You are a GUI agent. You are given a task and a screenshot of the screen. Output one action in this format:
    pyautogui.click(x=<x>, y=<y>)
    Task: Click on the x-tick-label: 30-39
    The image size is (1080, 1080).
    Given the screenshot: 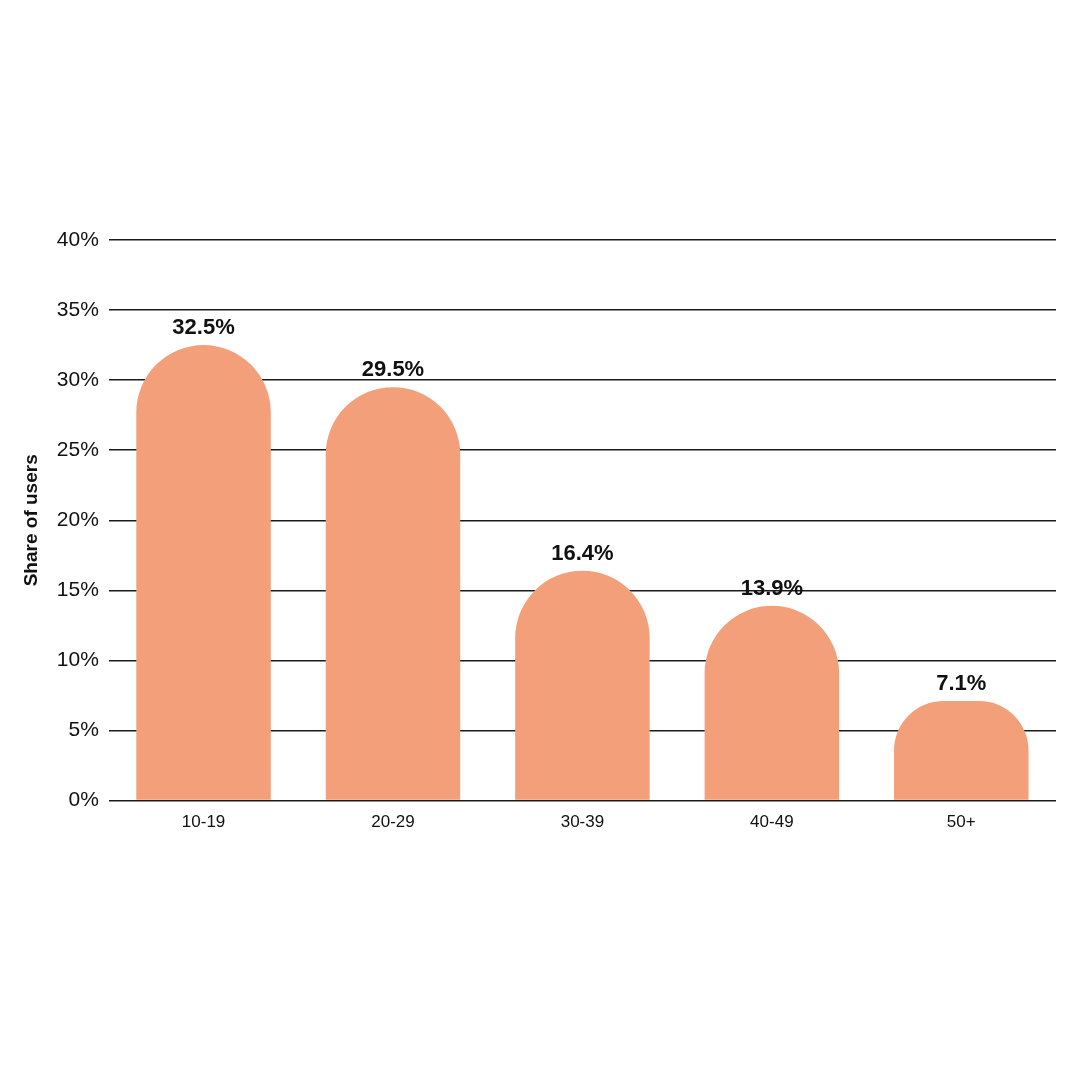 What is the action you would take?
    pyautogui.click(x=582, y=822)
    